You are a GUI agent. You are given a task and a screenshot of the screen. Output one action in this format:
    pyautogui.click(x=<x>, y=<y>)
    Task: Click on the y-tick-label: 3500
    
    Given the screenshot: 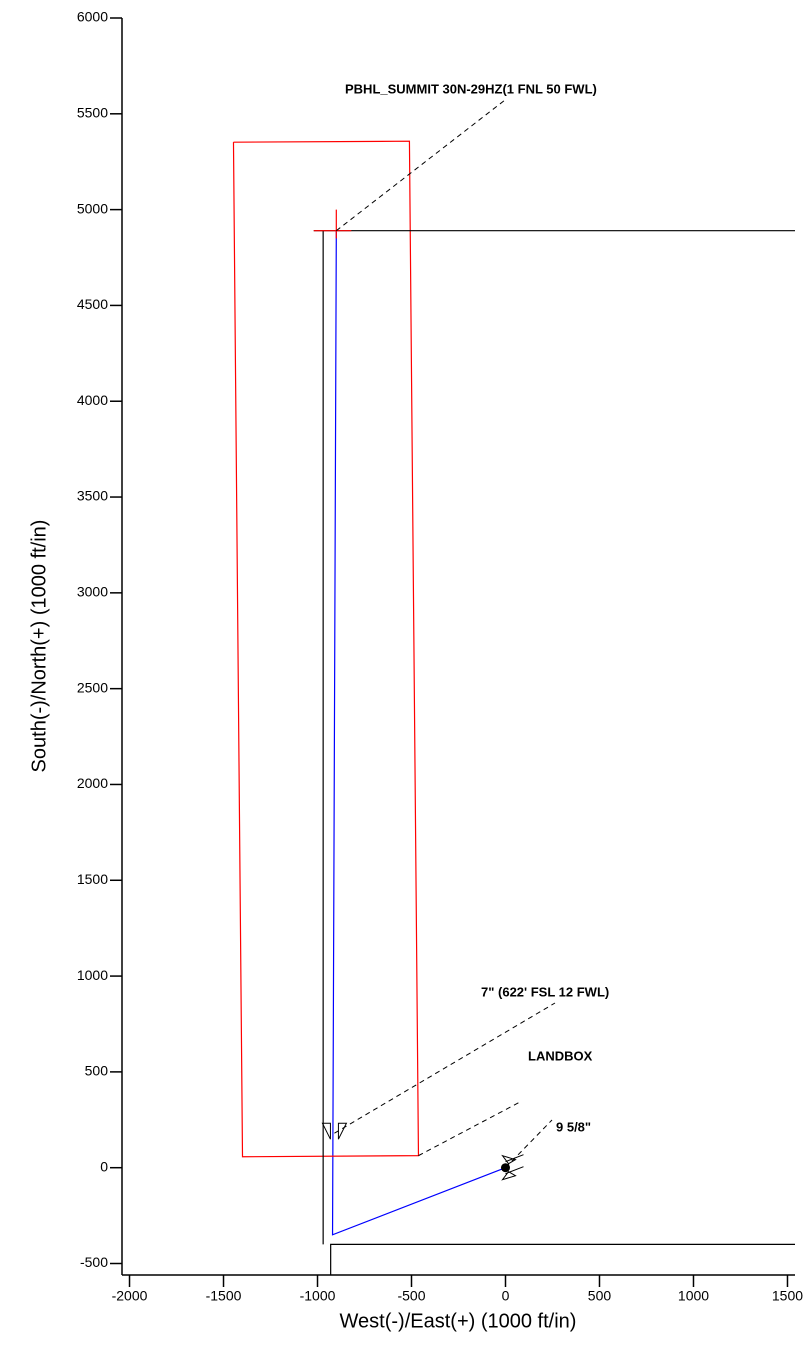 What is the action you would take?
    pyautogui.click(x=92, y=496)
    